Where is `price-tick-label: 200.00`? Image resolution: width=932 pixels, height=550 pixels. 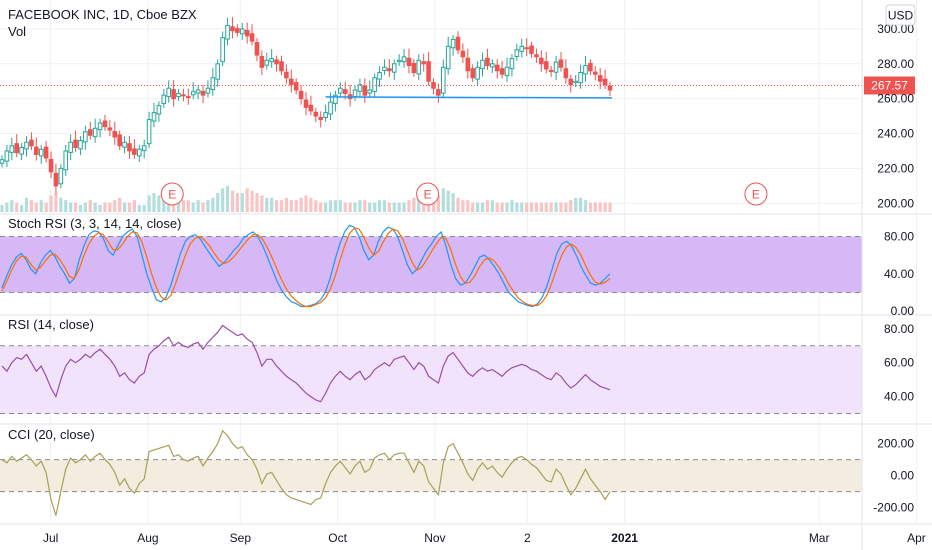
price-tick-label: 200.00 is located at coordinates (895, 203).